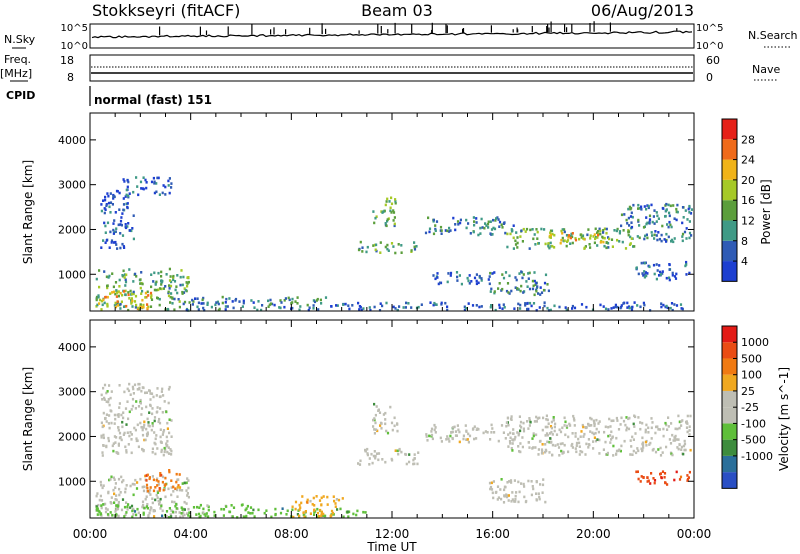  What do you see at coordinates (74, 28) in the screenshot?
I see `nsky-tick-top: 10^5` at bounding box center [74, 28].